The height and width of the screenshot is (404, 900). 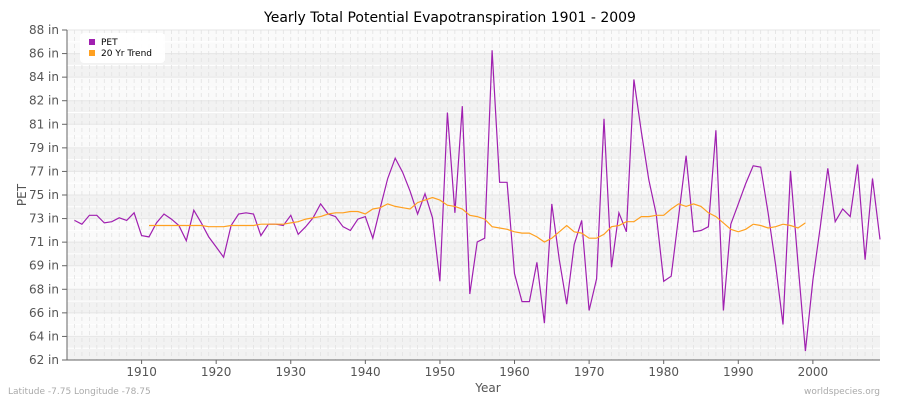 I want to click on y-tick-label: 68 in, so click(x=44, y=289).